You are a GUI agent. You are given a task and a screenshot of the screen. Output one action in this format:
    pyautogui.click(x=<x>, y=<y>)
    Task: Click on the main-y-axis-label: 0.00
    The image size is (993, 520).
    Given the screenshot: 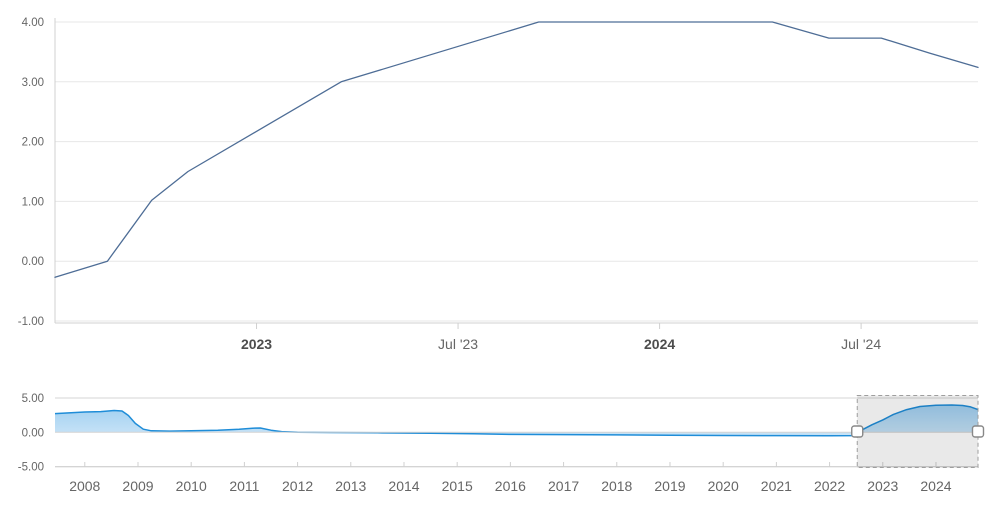 What is the action you would take?
    pyautogui.click(x=33, y=262)
    